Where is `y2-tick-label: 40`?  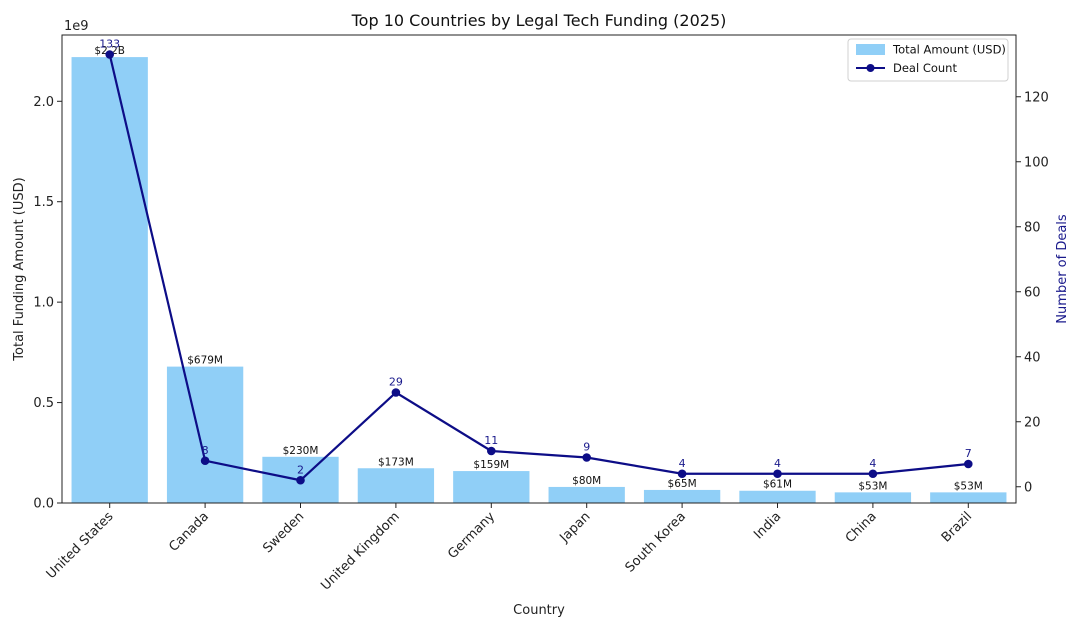
y2-tick-label: 40 is located at coordinates (1032, 357).